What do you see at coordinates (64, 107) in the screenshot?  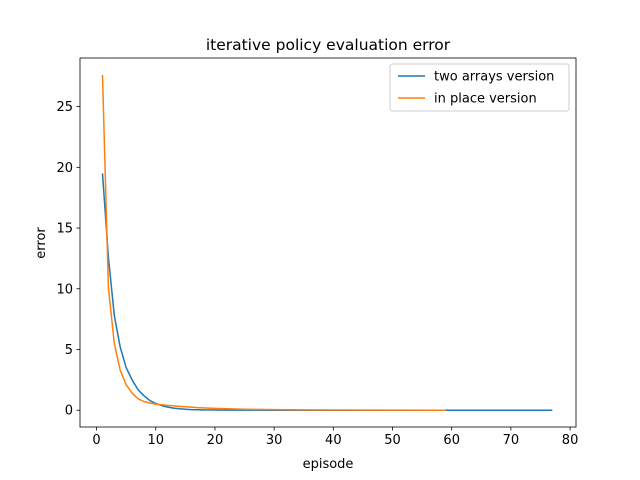 I see `y-tick-label: 25` at bounding box center [64, 107].